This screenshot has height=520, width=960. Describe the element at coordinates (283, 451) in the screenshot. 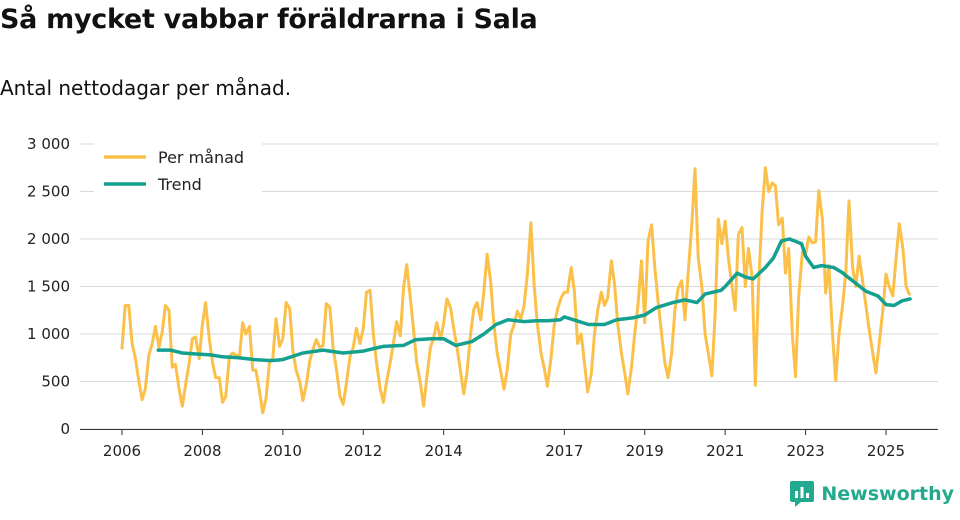

I see `x-tick-label: 2010` at that location.